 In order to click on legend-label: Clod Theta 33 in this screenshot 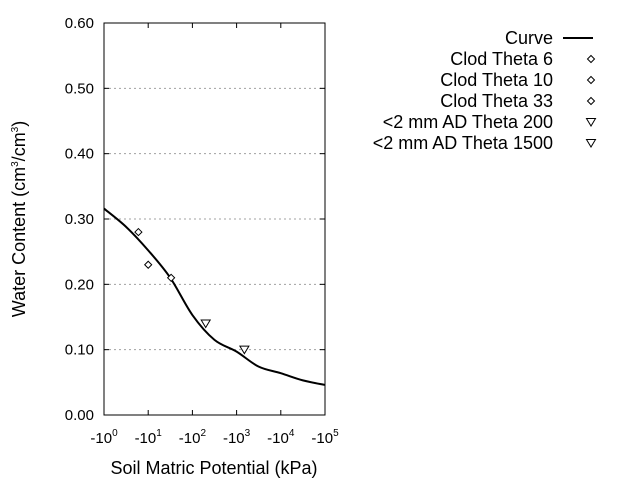, I will do `click(496, 101)`.